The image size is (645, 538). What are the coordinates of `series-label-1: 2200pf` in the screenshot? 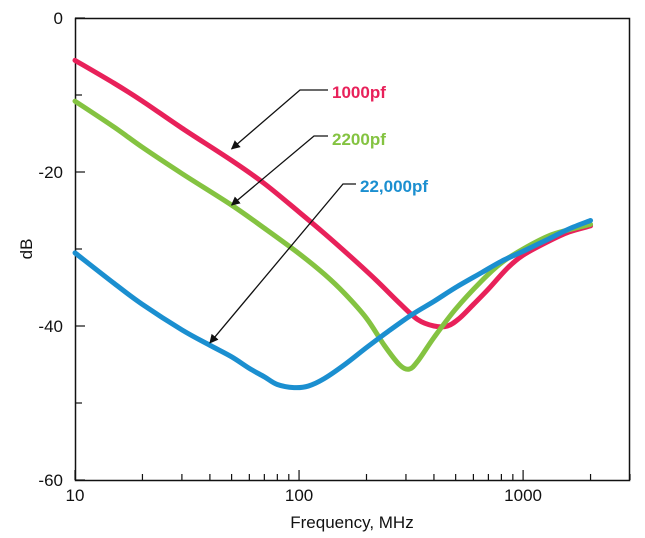 It's located at (359, 139).